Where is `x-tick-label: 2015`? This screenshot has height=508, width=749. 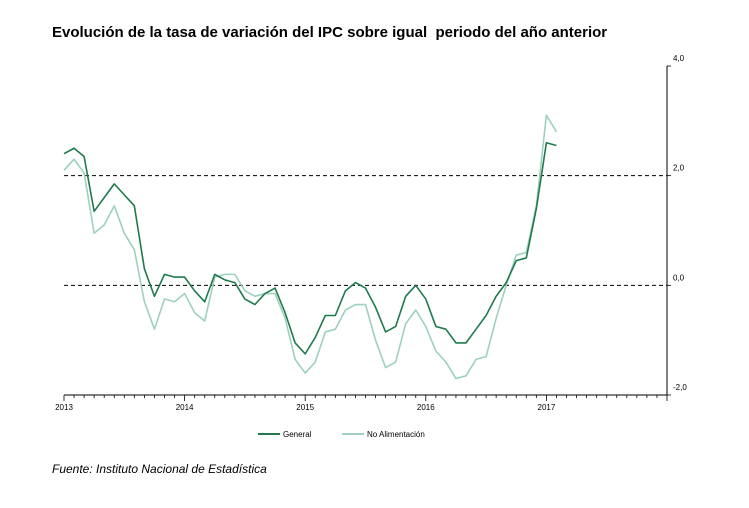
x-tick-label: 2015 is located at coordinates (305, 407).